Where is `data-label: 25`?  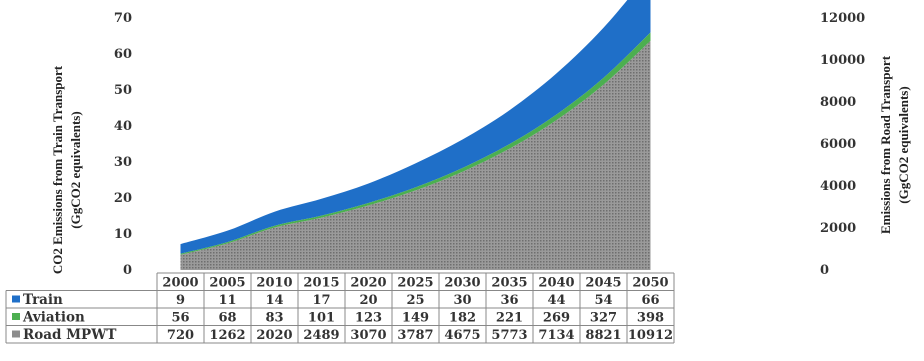 data-label: 25 is located at coordinates (415, 300).